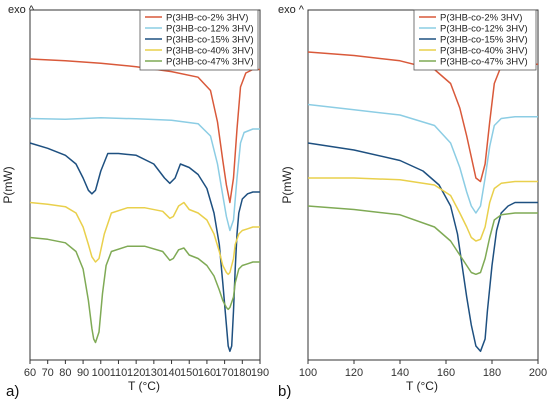 The height and width of the screenshot is (409, 550). What do you see at coordinates (12, 391) in the screenshot?
I see `panel-label: a)` at bounding box center [12, 391].